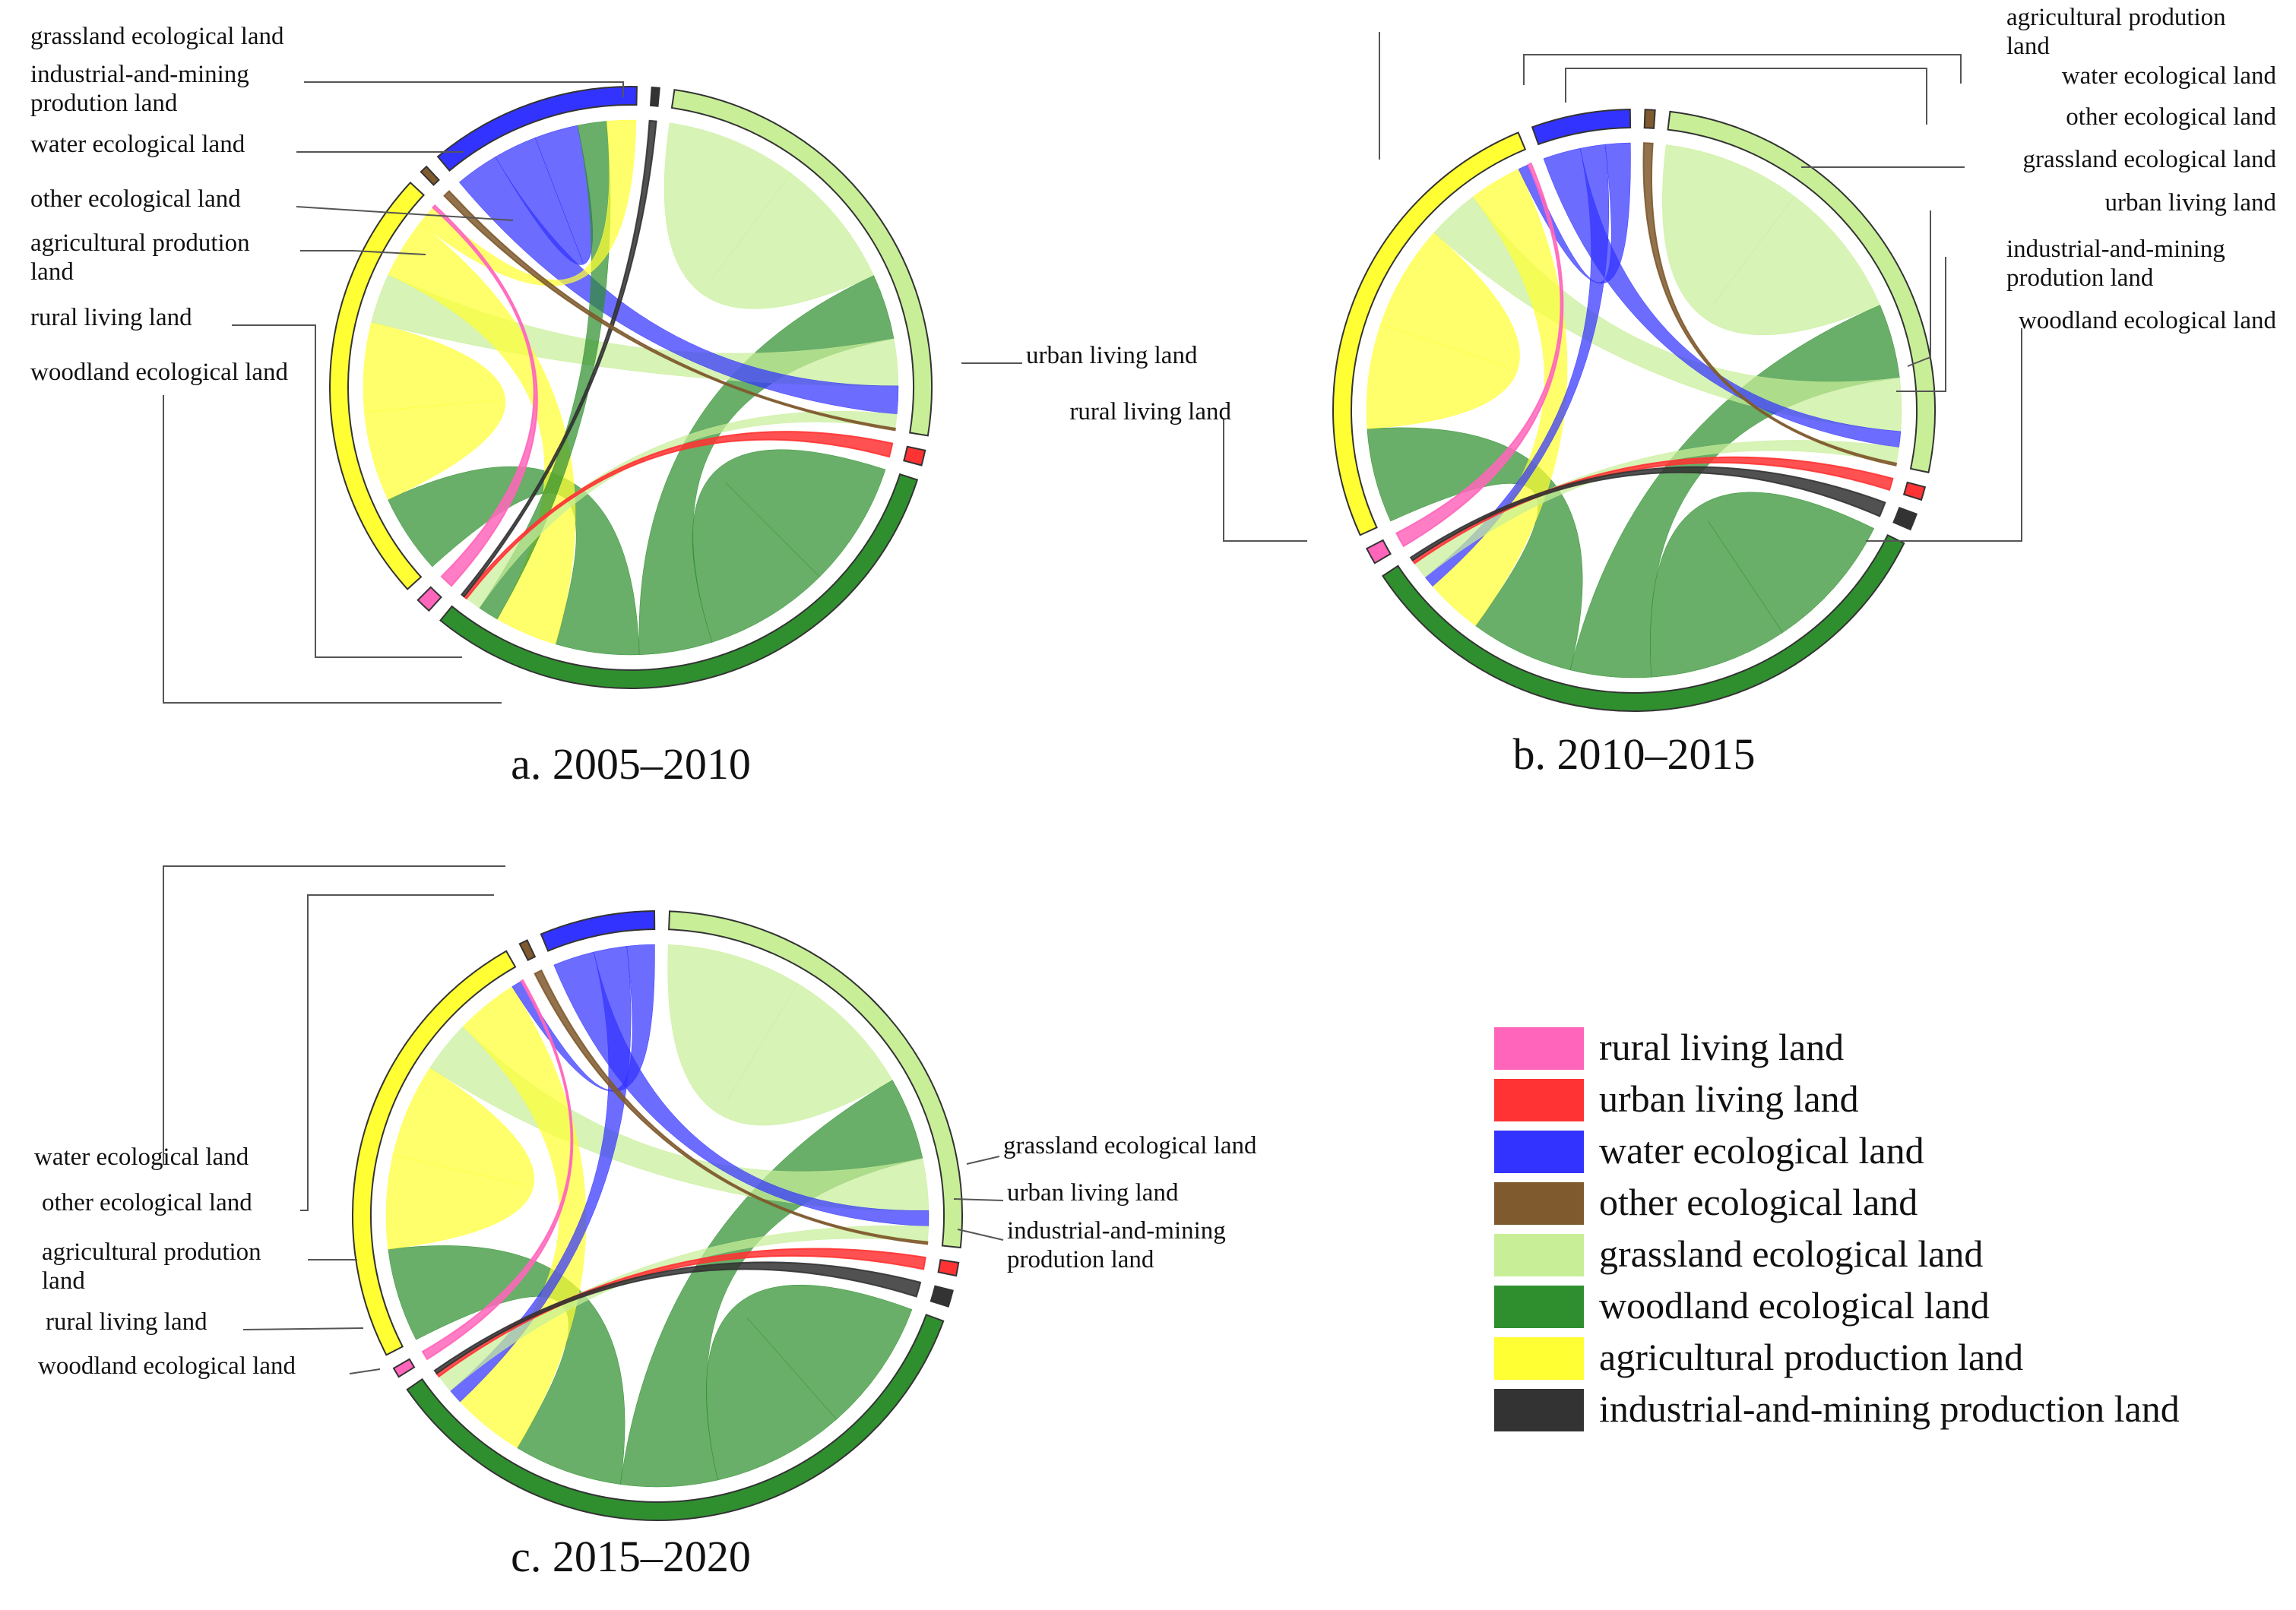  I want to click on chart-caption: a. 2005–2010, so click(631, 764).